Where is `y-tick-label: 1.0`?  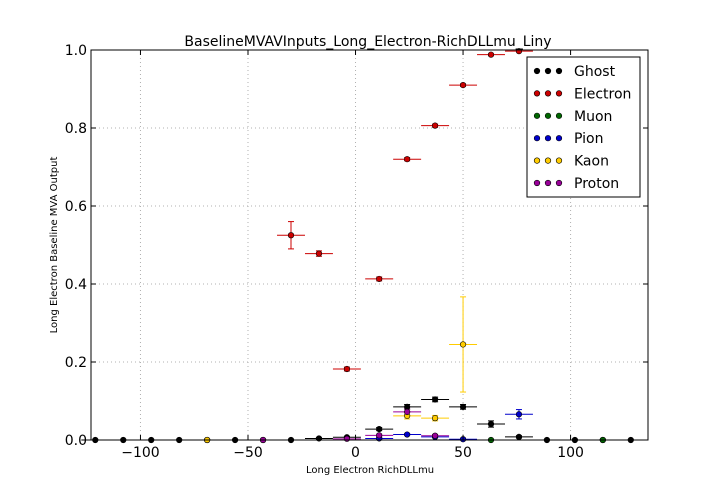 y-tick-label: 1.0 is located at coordinates (76, 51).